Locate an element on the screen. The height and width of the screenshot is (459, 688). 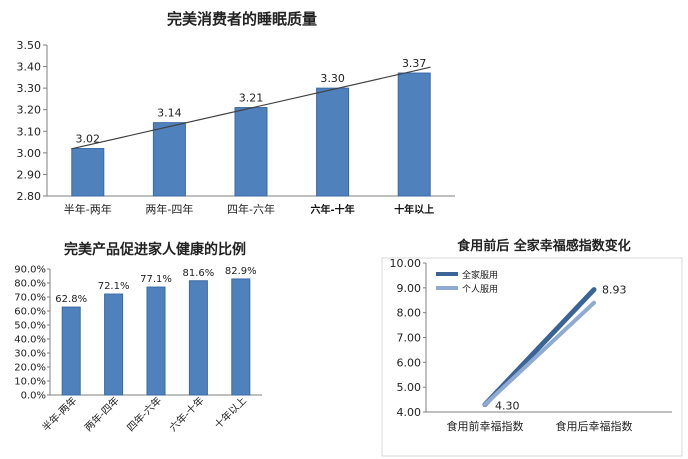
y-tick-label: 2.80 is located at coordinates (29, 196).